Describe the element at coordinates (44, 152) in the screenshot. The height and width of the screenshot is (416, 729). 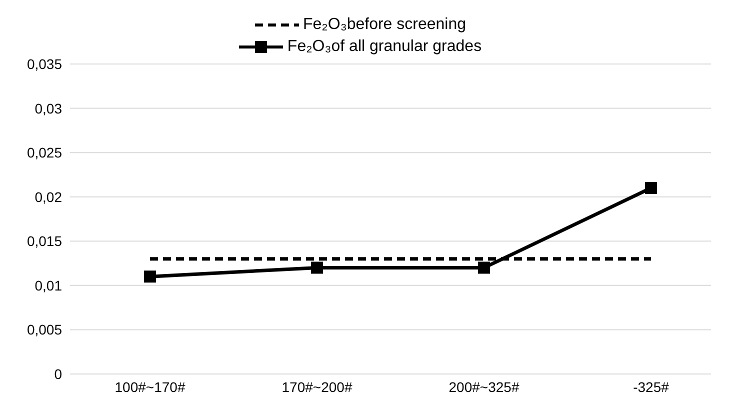
I see `y-tick-label: 0,025` at that location.